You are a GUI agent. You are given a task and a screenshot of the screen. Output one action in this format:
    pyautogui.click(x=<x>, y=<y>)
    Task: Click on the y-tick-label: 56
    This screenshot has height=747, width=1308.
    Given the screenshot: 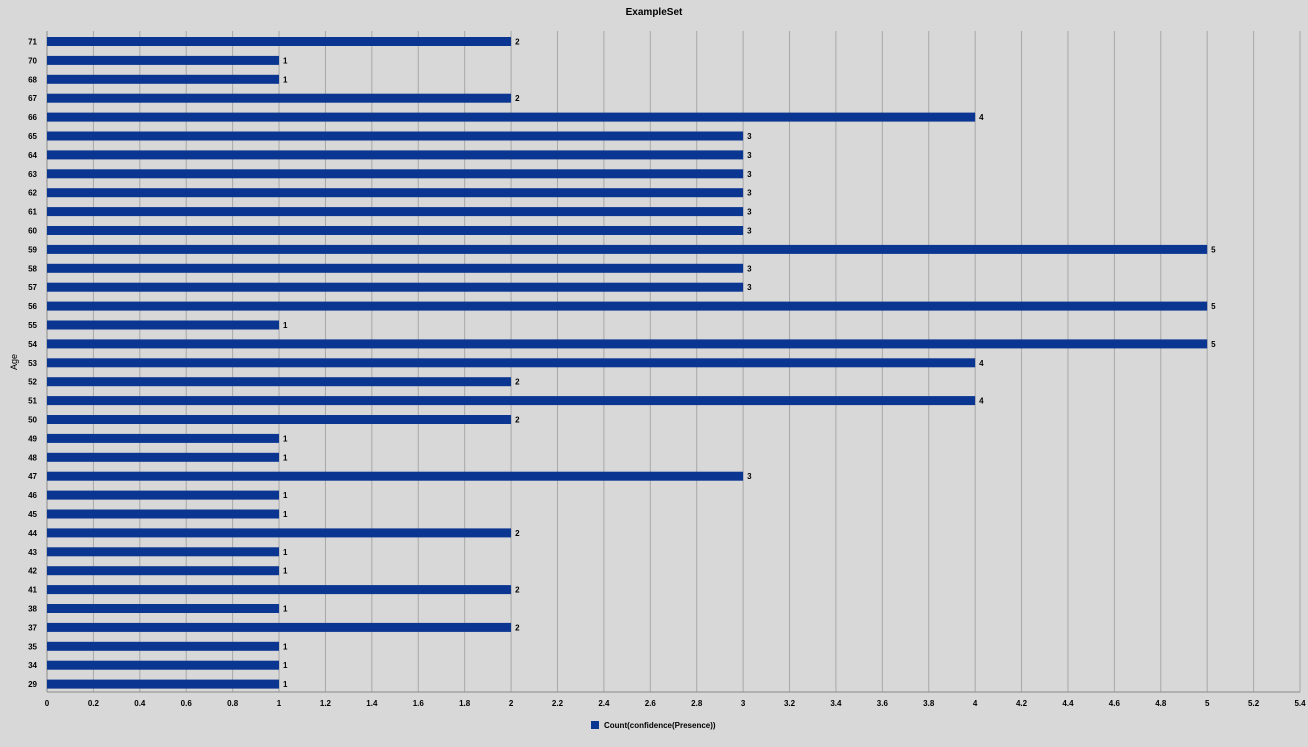 What is the action you would take?
    pyautogui.click(x=32, y=306)
    